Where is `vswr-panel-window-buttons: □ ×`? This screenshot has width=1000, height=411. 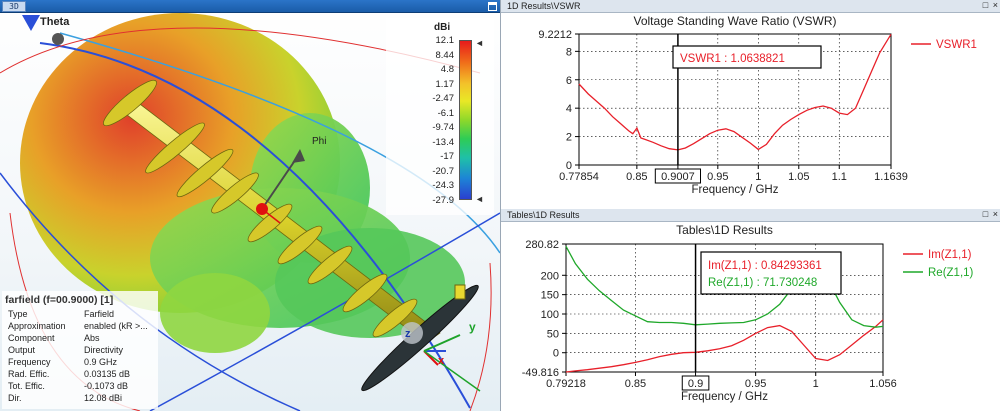 vswr-panel-window-buttons: □ × is located at coordinates (990, 5).